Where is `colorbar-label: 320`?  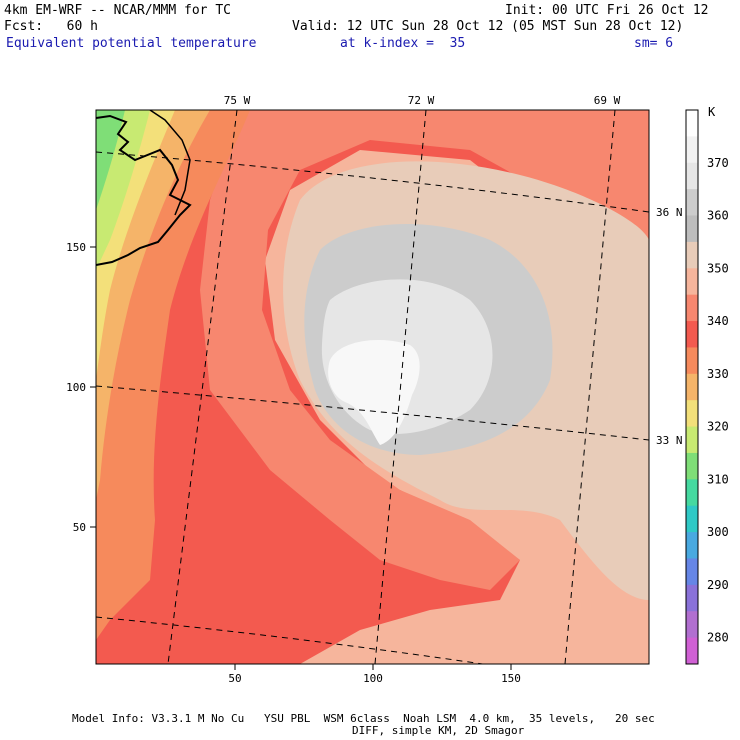
colorbar-label: 320 is located at coordinates (718, 427).